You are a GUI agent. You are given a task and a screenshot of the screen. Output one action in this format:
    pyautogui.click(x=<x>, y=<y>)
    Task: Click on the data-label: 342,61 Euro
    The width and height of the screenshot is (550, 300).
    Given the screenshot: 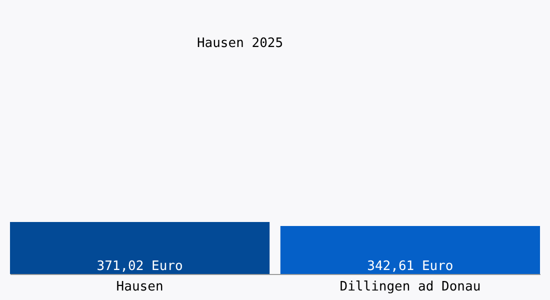 What is the action you would take?
    pyautogui.click(x=410, y=266)
    